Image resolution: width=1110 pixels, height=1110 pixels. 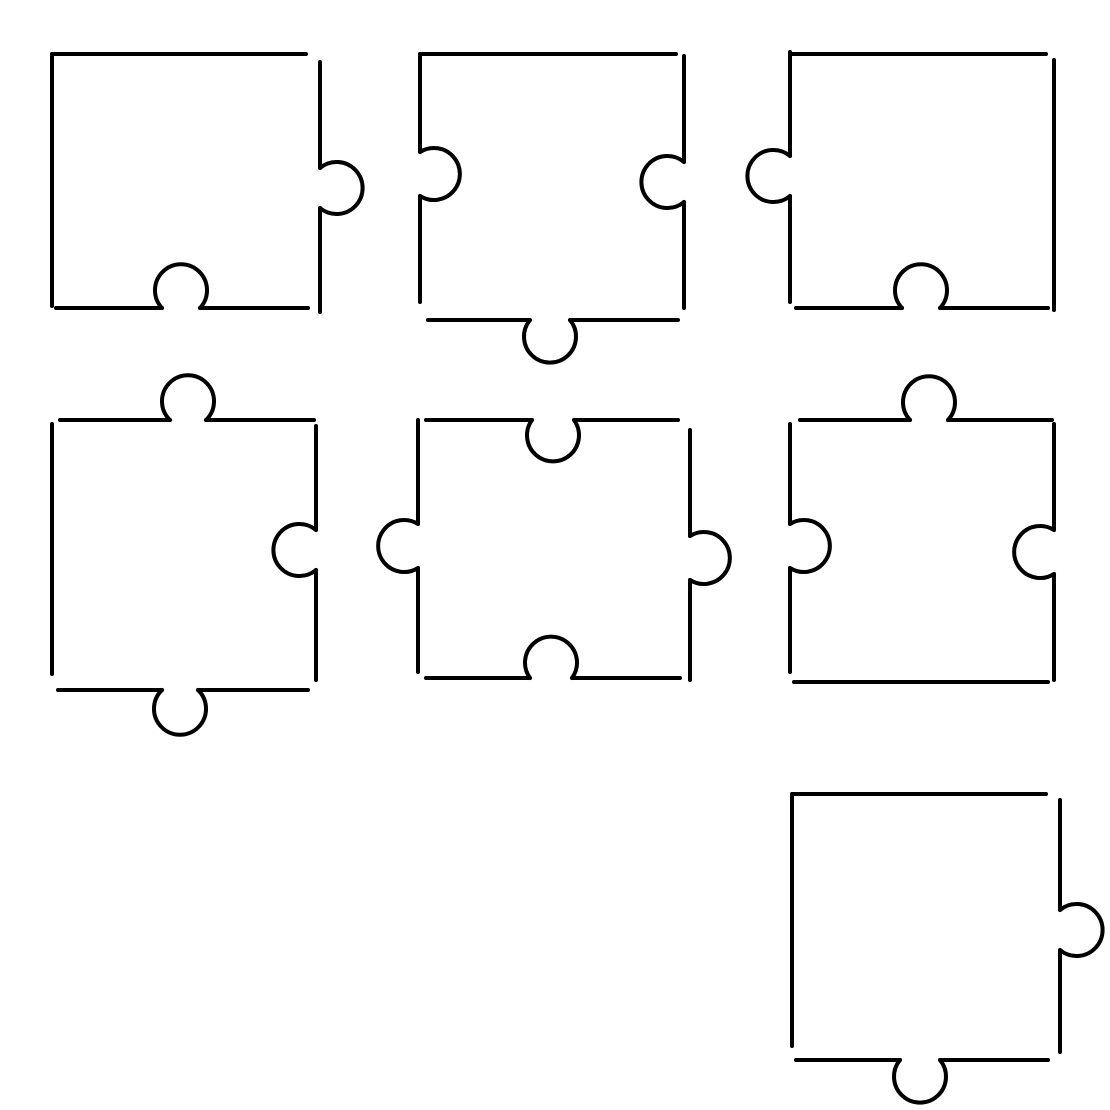 What do you see at coordinates (180, 712) in the screenshot?
I see `piece-4-bottom-tab` at bounding box center [180, 712].